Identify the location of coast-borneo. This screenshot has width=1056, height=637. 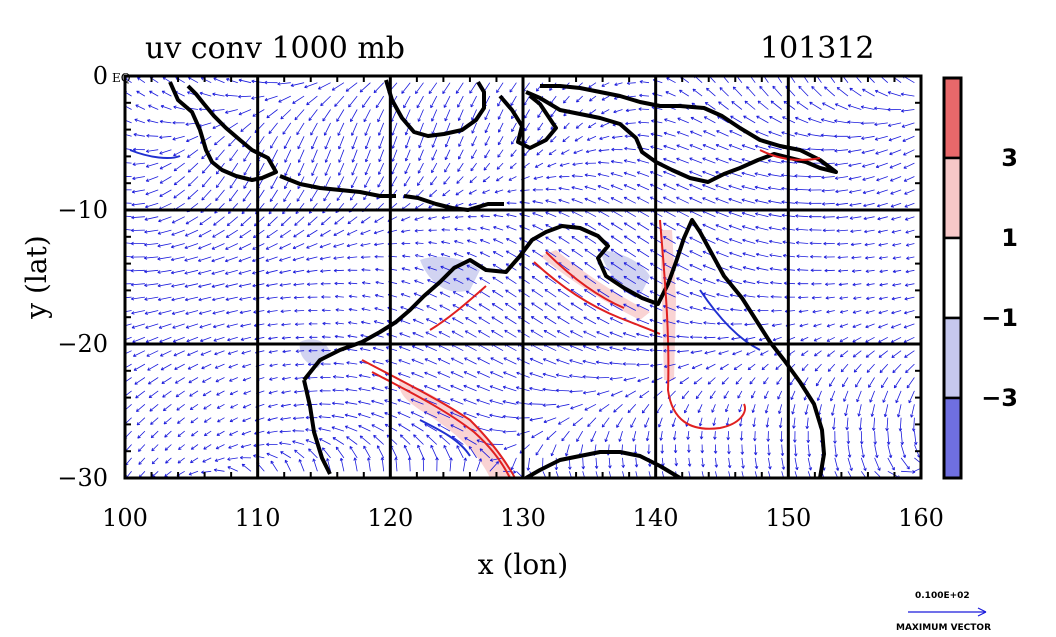
(435, 108).